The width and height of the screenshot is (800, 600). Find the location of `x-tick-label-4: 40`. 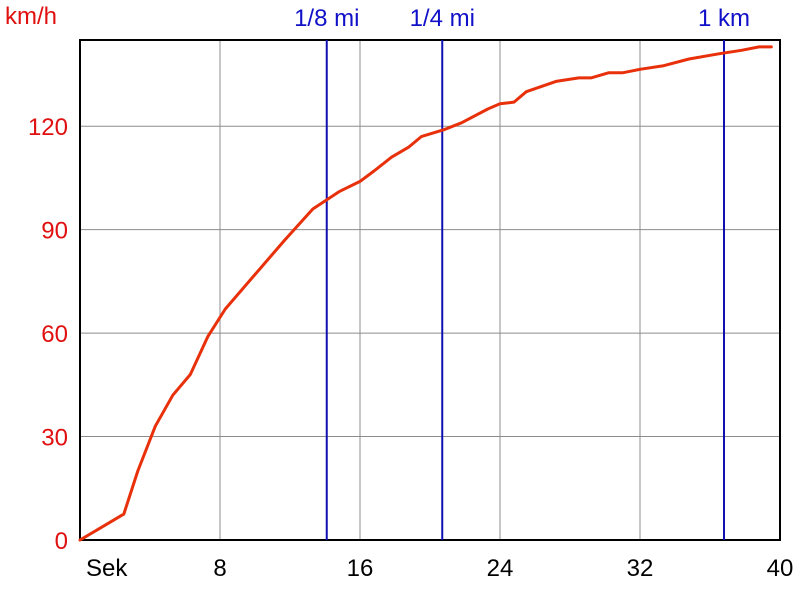

x-tick-label-4: 40 is located at coordinates (780, 568).